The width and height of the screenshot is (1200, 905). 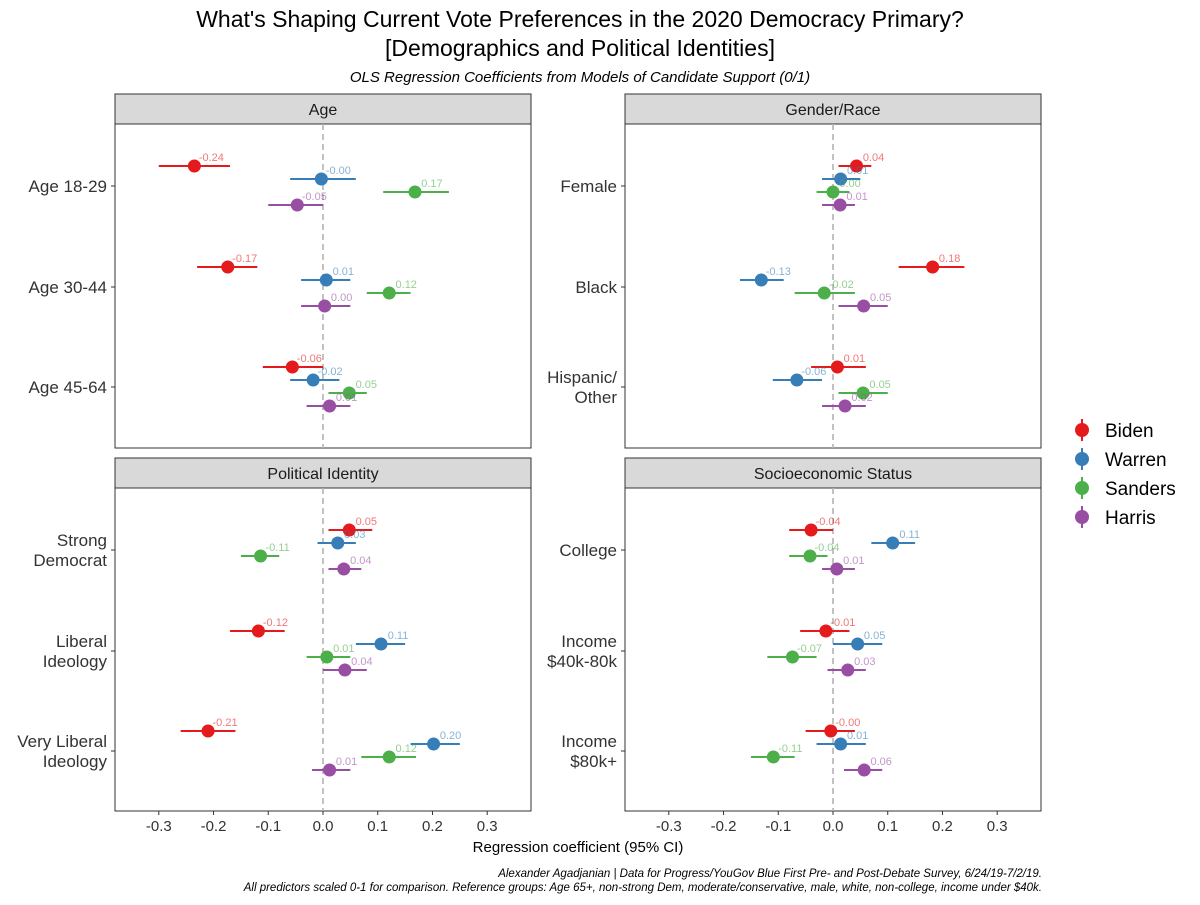 I want to click on data-label-harris: 0.00, so click(x=341, y=298).